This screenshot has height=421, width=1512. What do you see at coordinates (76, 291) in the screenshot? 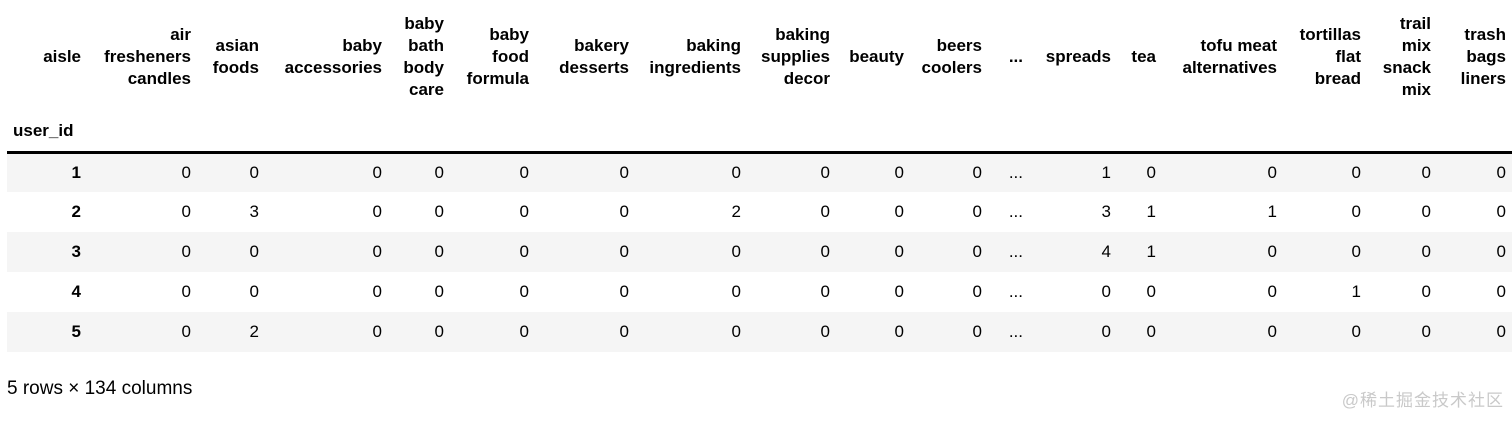
I see `row-index: 4` at bounding box center [76, 291].